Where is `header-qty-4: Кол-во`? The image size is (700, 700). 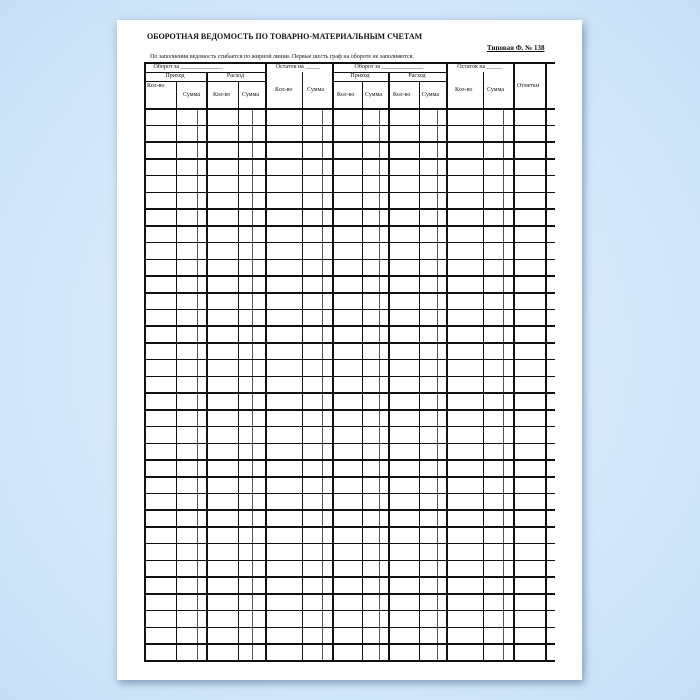
header-qty-4: Кол-во is located at coordinates (346, 95).